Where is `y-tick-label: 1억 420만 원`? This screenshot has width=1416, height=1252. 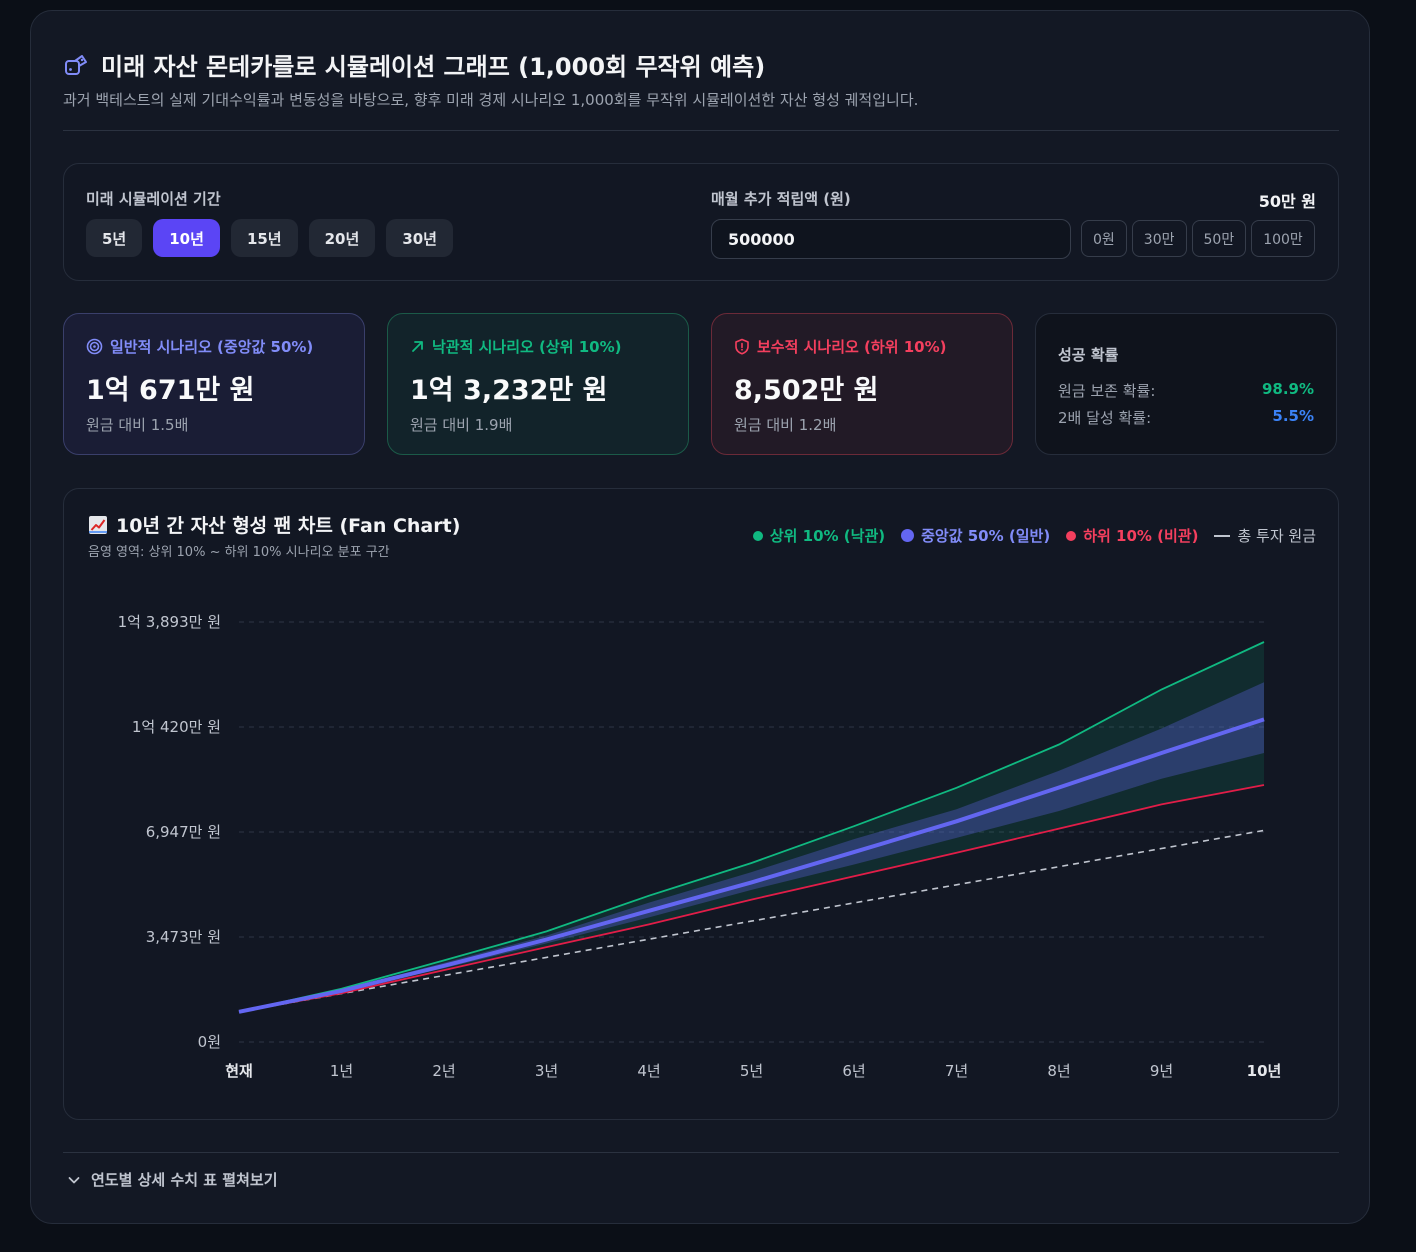 y-tick-label: 1억 420만 원 is located at coordinates (176, 727).